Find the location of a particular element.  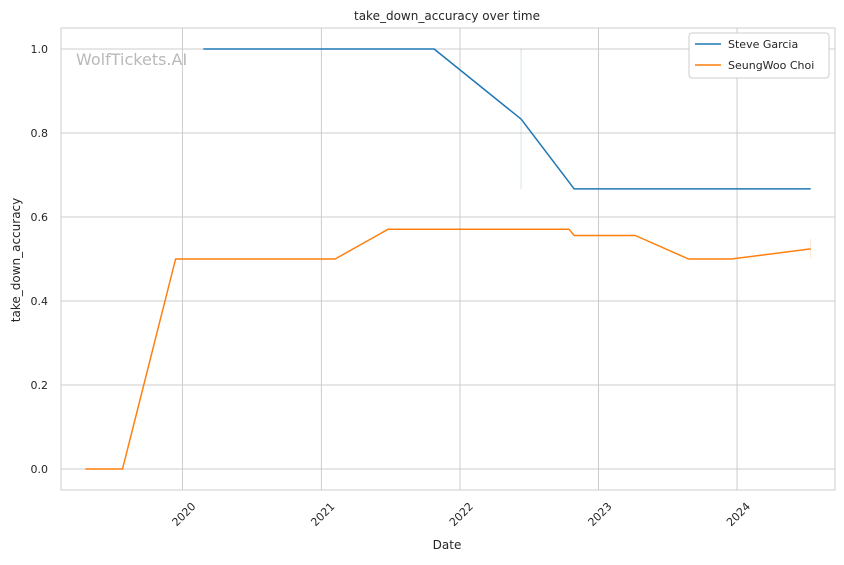

y-tick-label: 0.8 is located at coordinates (40, 133).